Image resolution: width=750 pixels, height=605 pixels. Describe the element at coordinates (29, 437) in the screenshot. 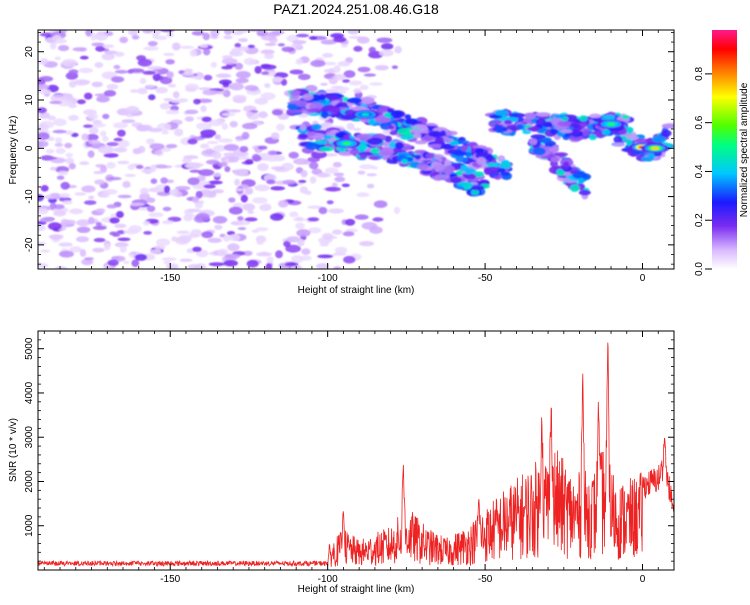

I see `y-tick-label: 3000` at that location.